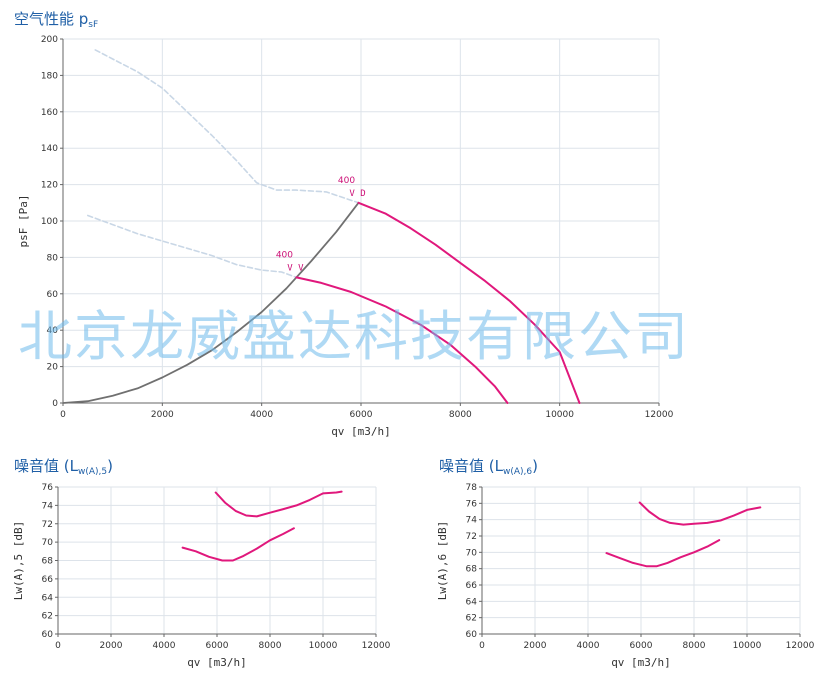 The height and width of the screenshot is (677, 827). Describe the element at coordinates (18, 560) in the screenshot. I see `y-axis-label: Lw(A),5 [dB]` at that location.